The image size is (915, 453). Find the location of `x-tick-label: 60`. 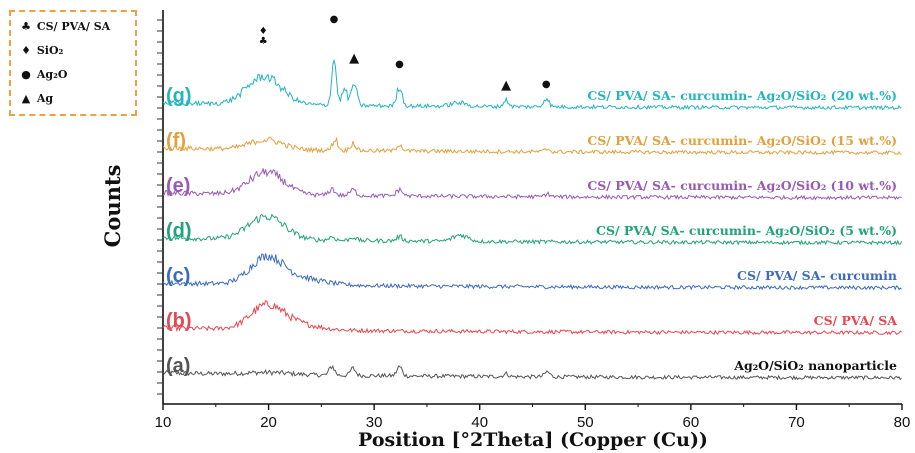

x-tick-label: 60 is located at coordinates (691, 422).